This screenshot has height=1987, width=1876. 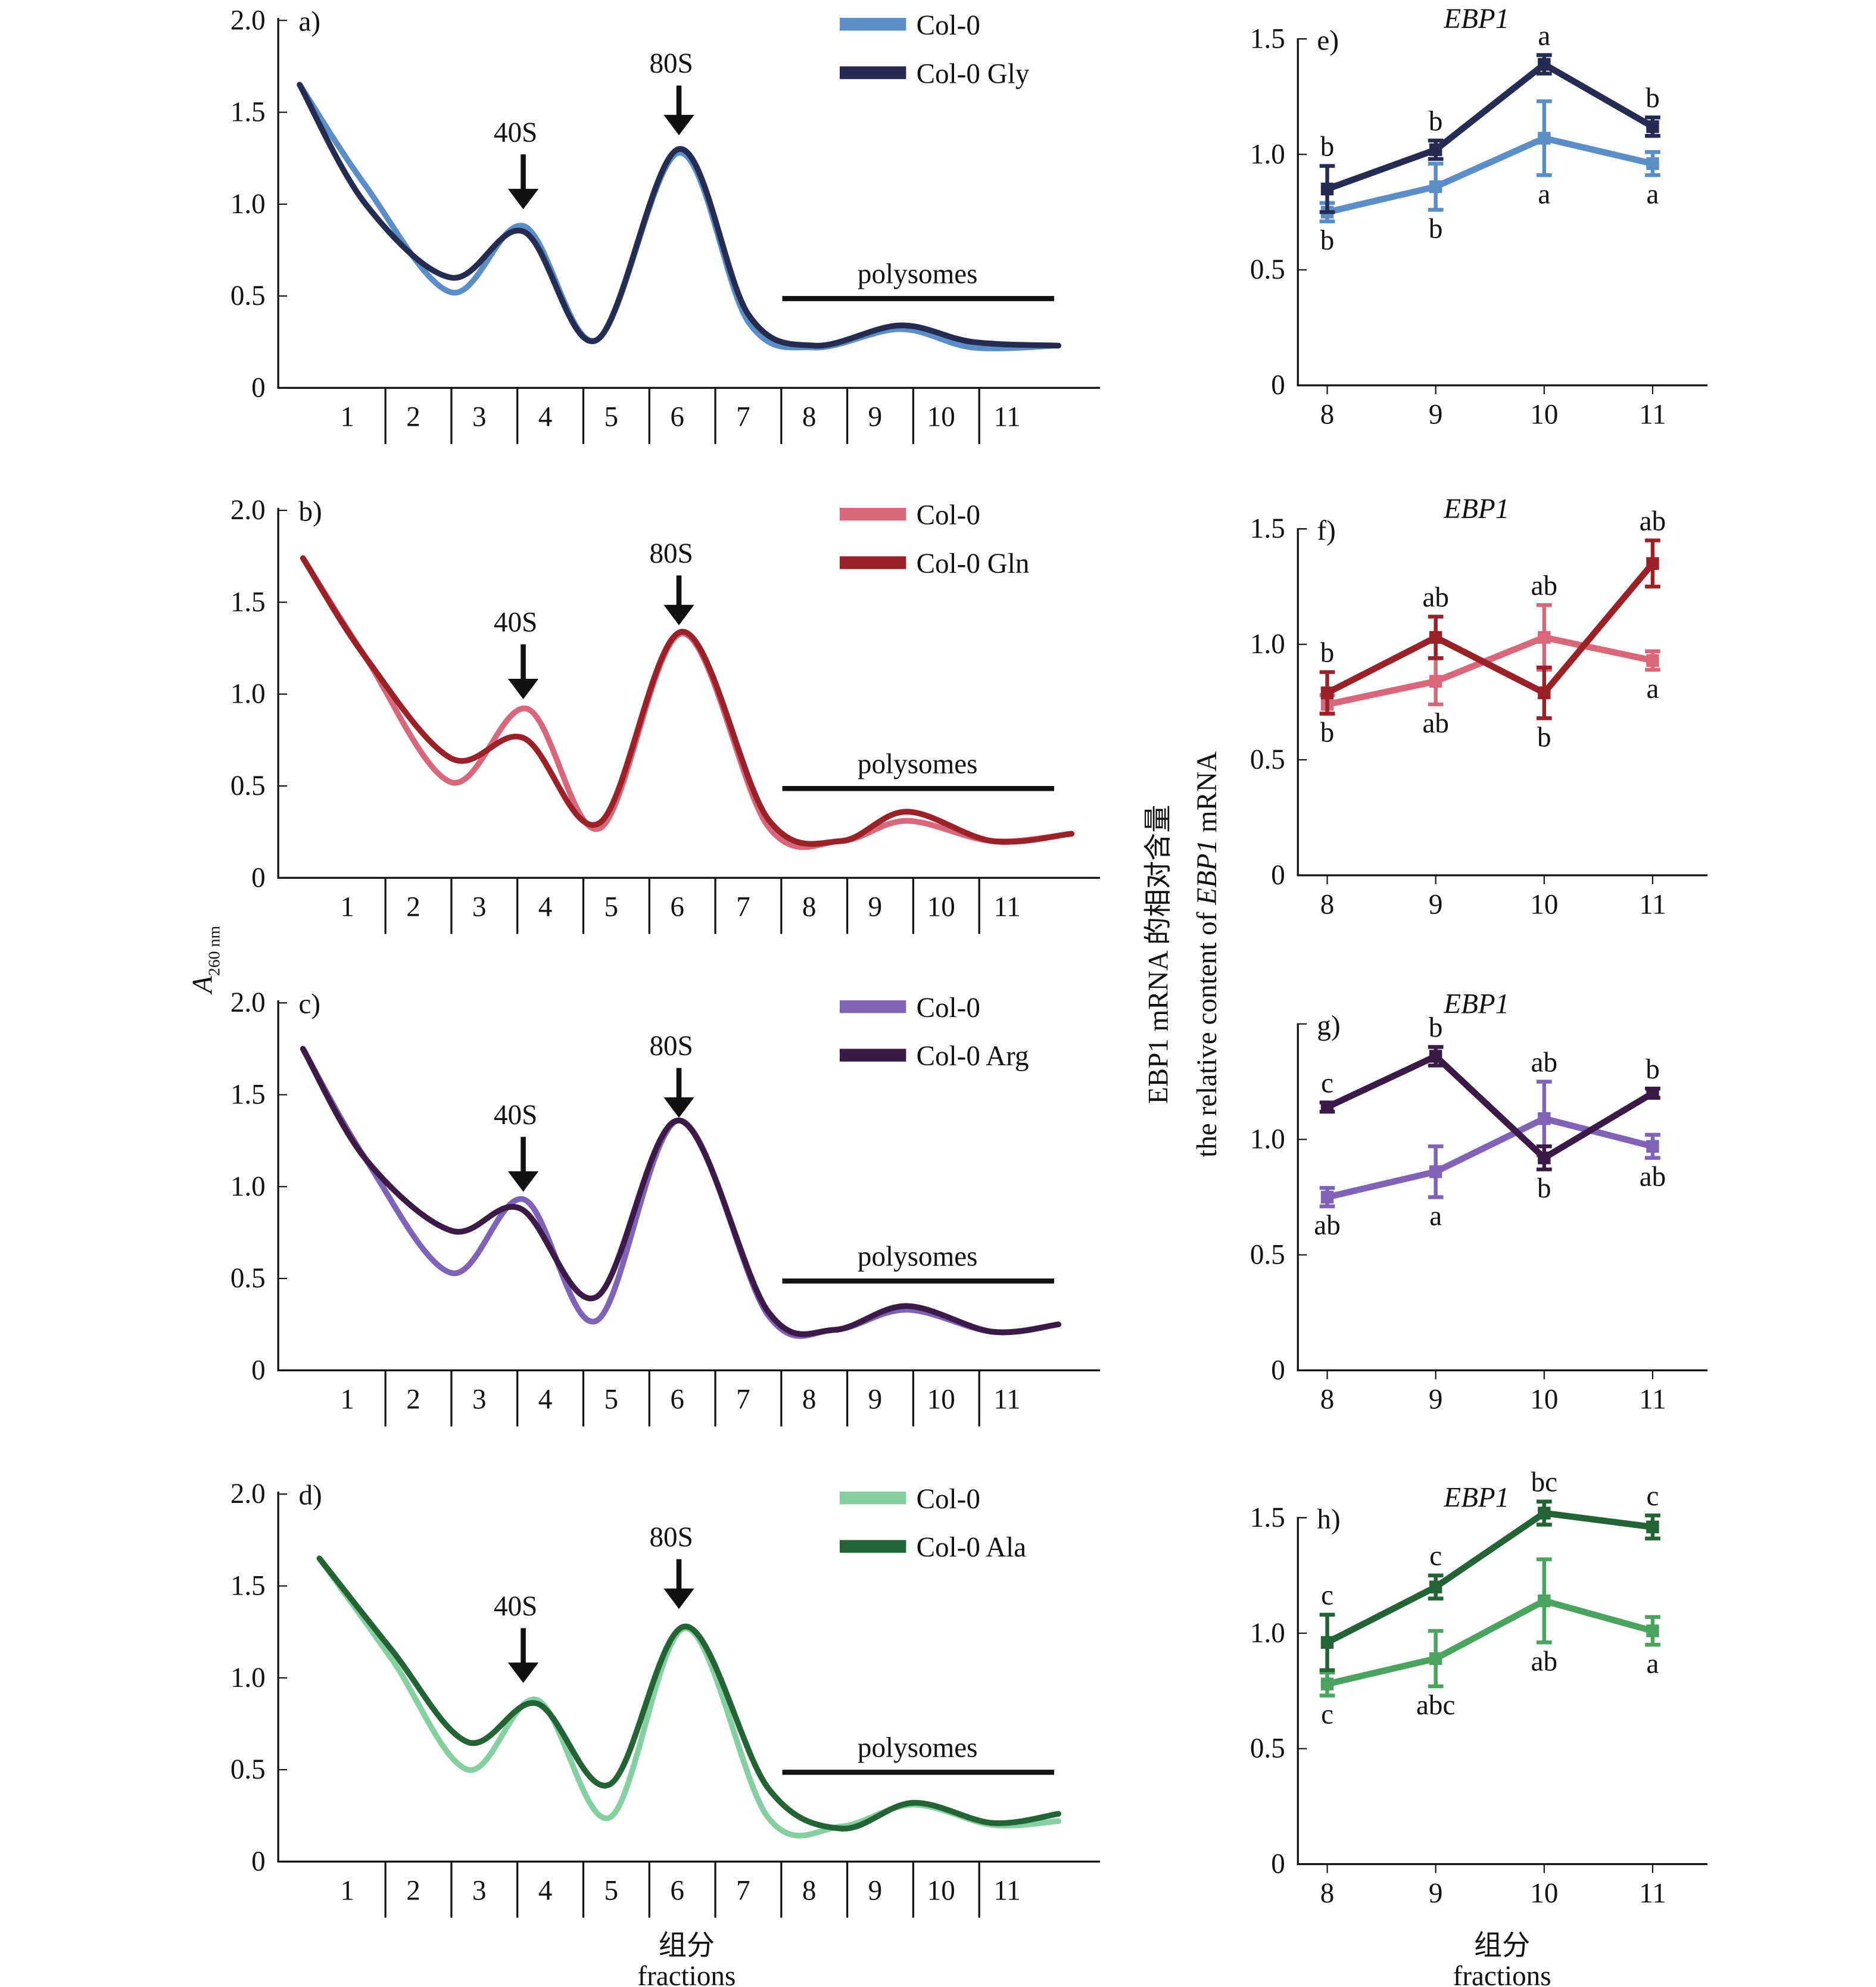 I want to click on peak-80s-label: 80S, so click(x=671, y=553).